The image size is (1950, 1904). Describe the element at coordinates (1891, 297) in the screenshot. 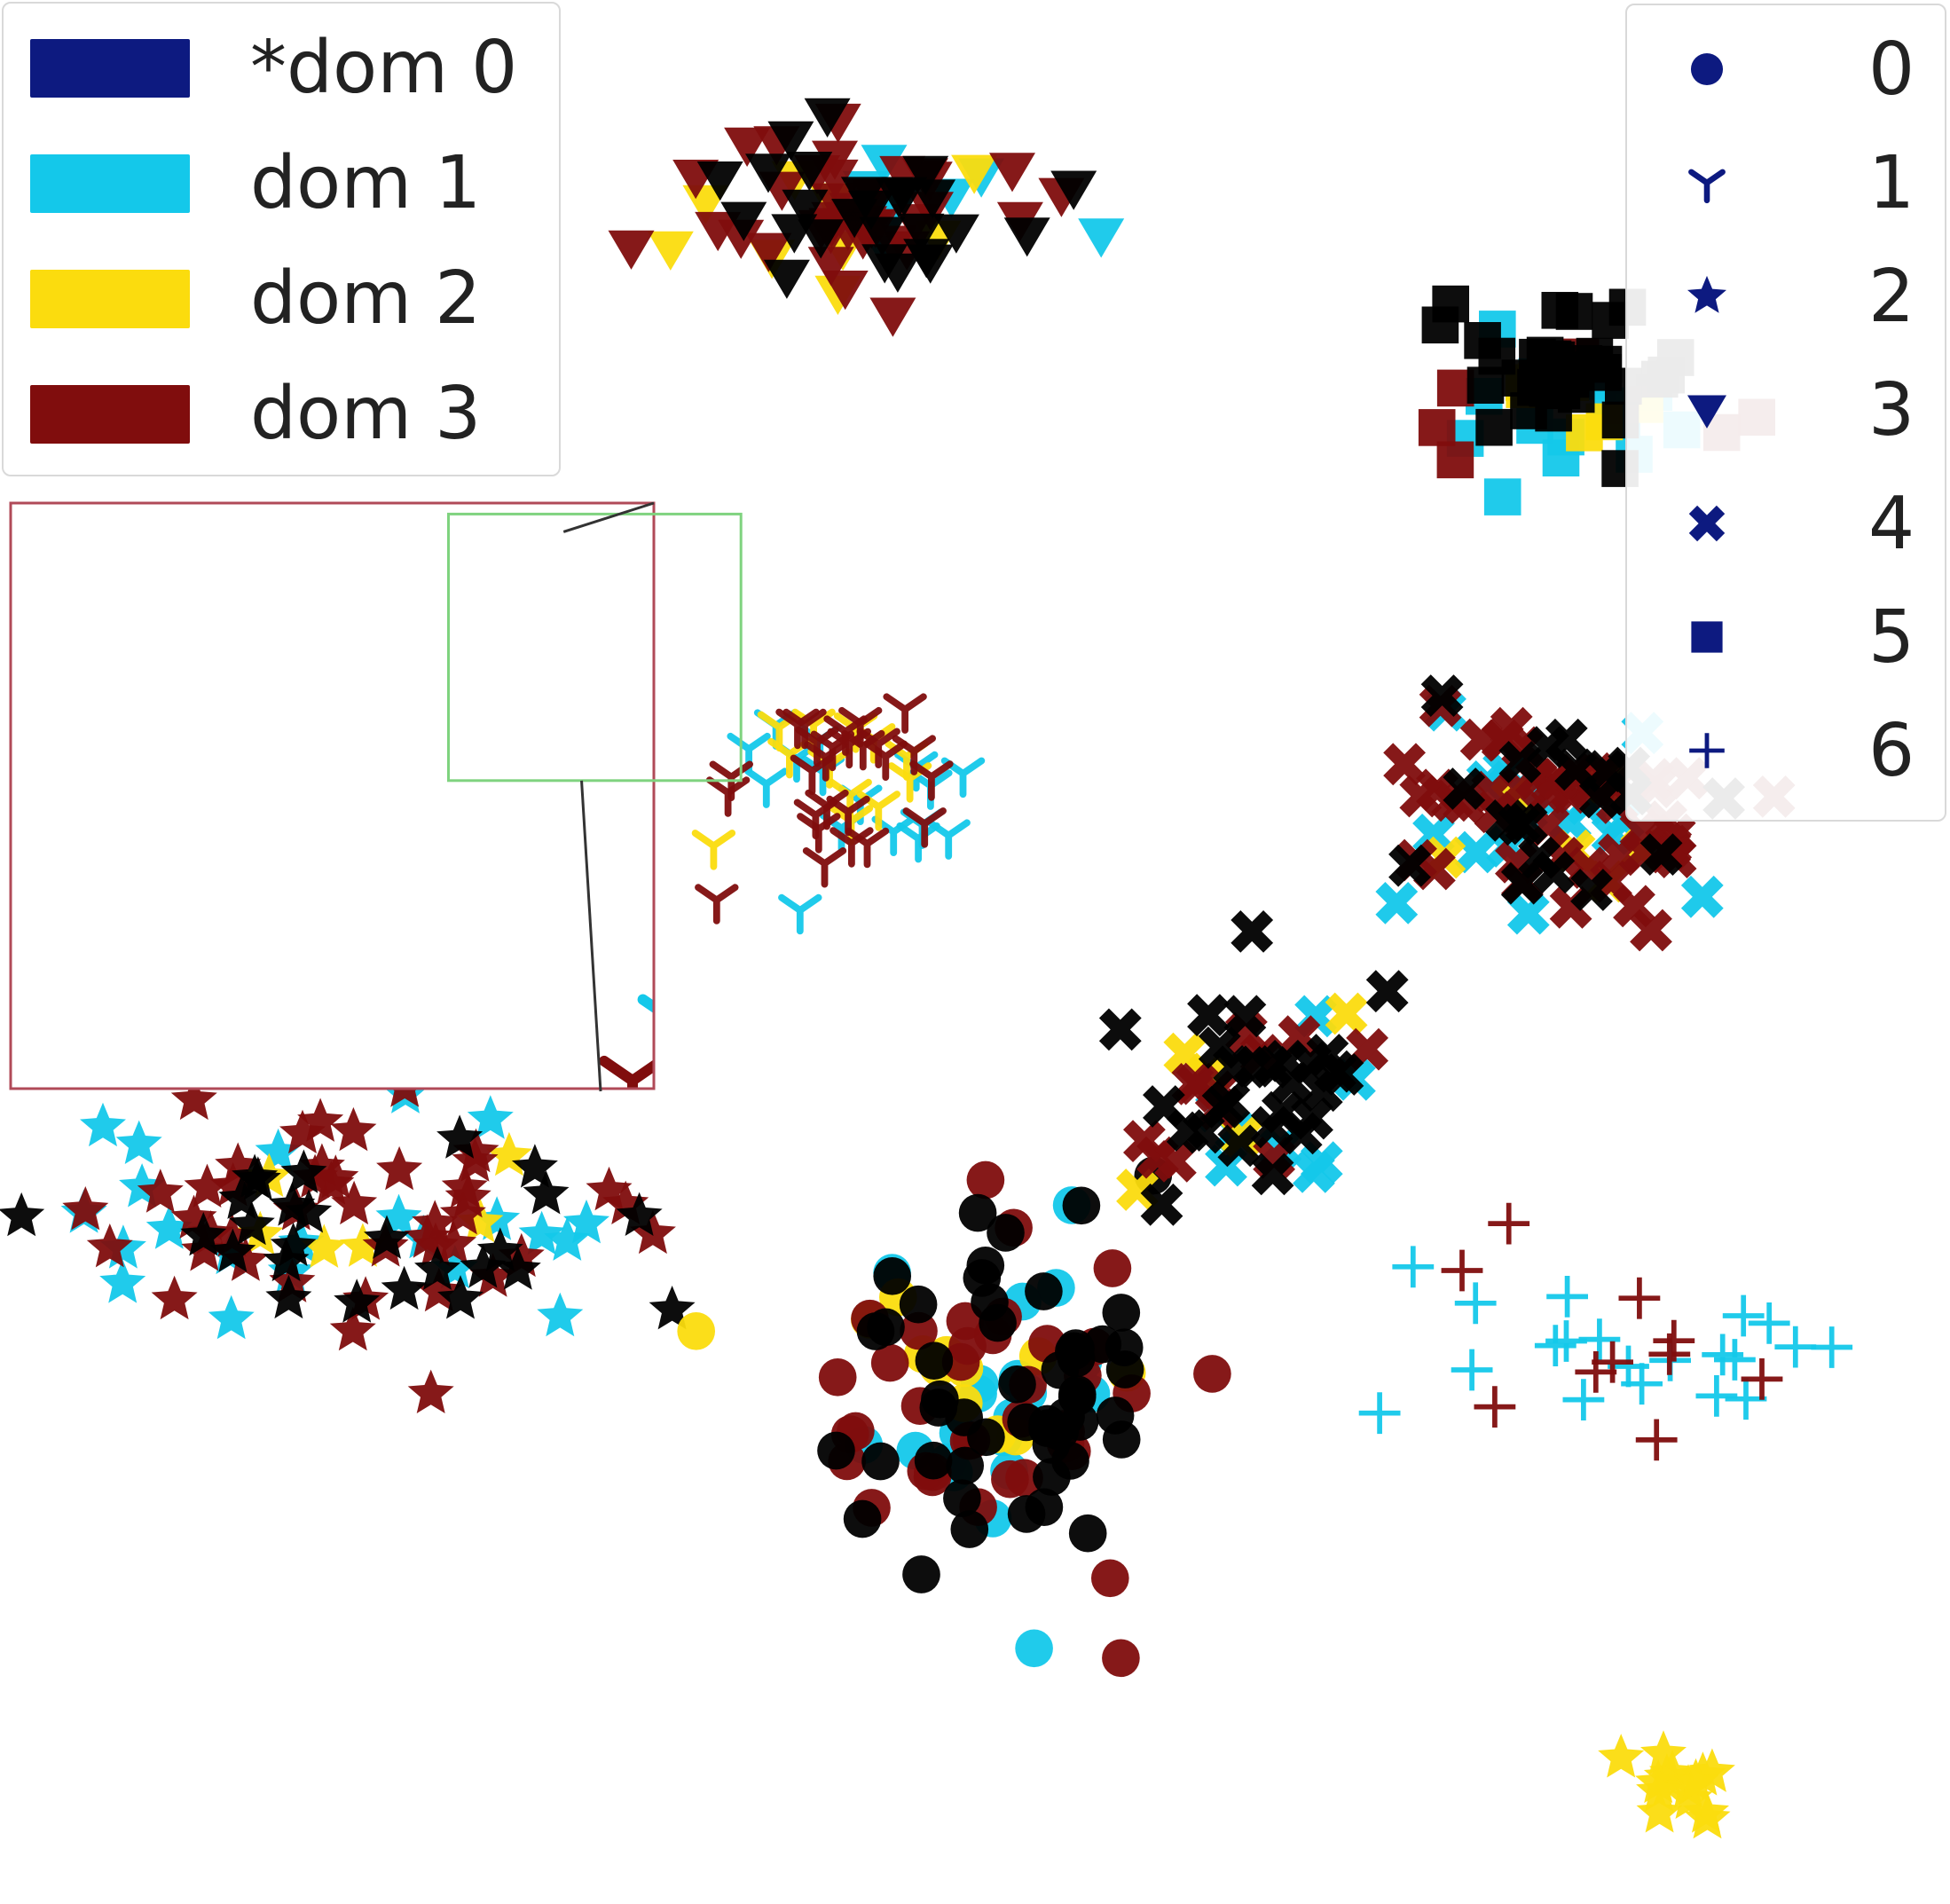

I see `class-legend-label-2: 2` at that location.